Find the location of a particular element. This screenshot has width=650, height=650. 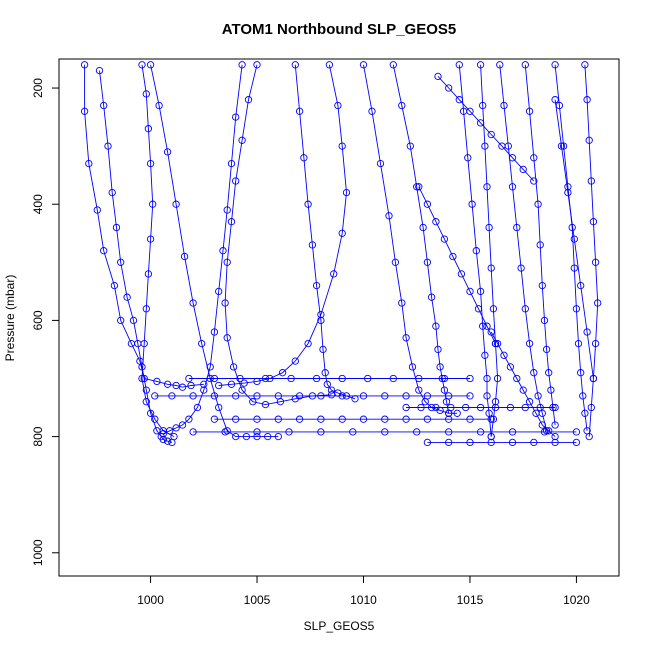

y-axis-label: Pressure (mbar) is located at coordinates (10, 318).